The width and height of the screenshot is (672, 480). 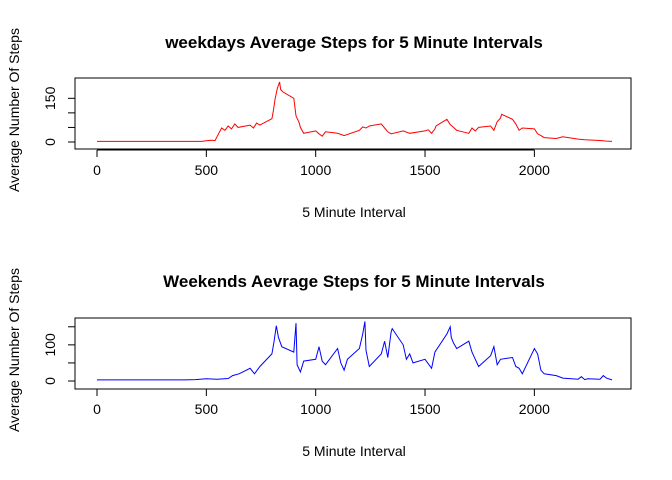 I want to click on plot-box, so click(x=353, y=353).